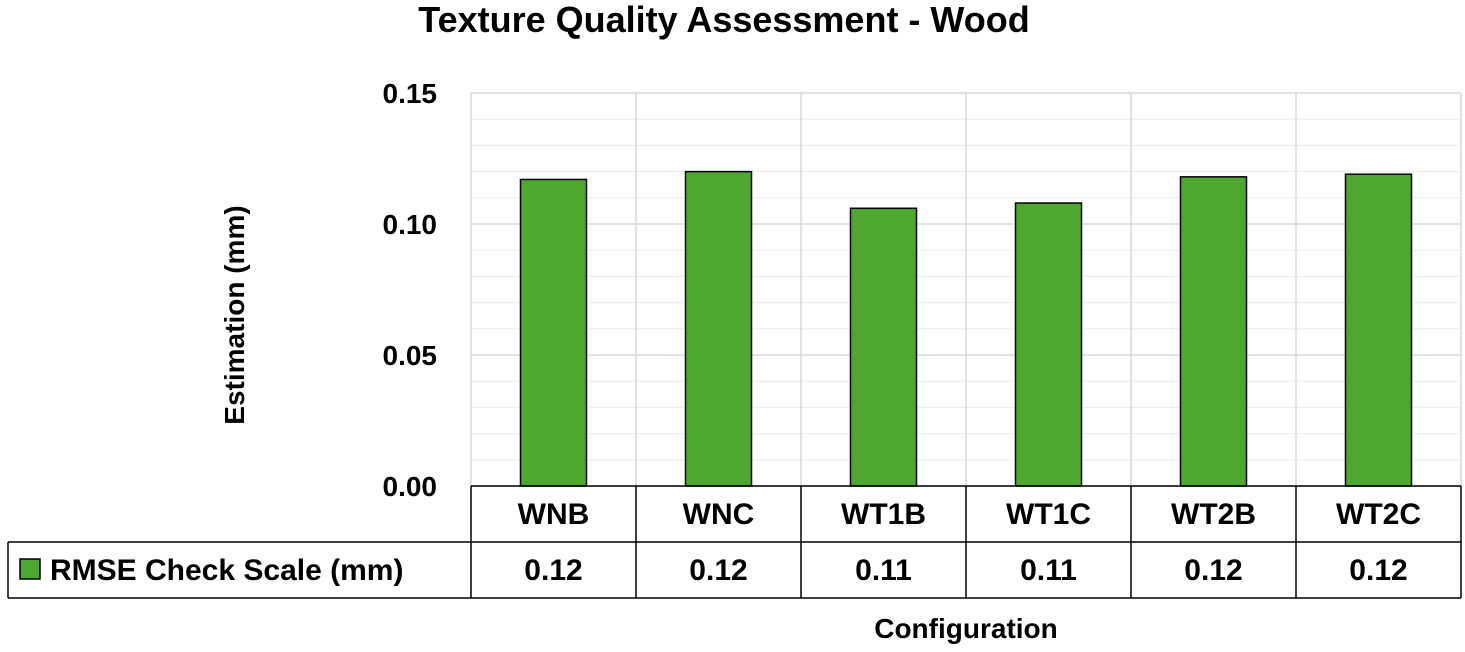 This screenshot has height=652, width=1465. What do you see at coordinates (234, 314) in the screenshot?
I see `y-axis-label: Estimation (mm)` at bounding box center [234, 314].